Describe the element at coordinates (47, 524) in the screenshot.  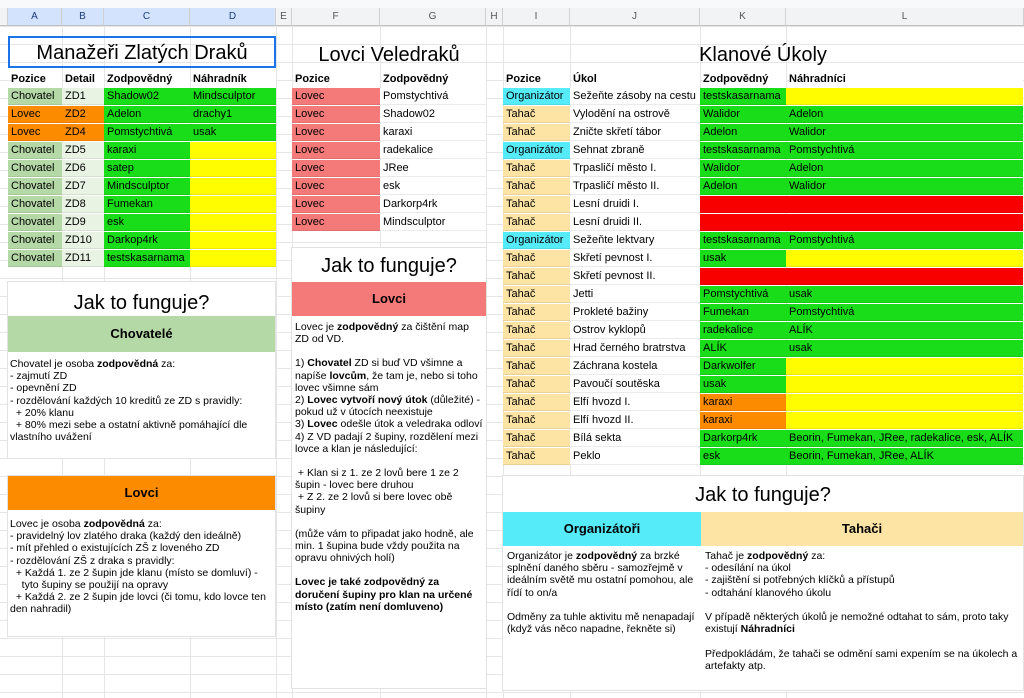
I see `text-run: Lovec je osoba` at that location.